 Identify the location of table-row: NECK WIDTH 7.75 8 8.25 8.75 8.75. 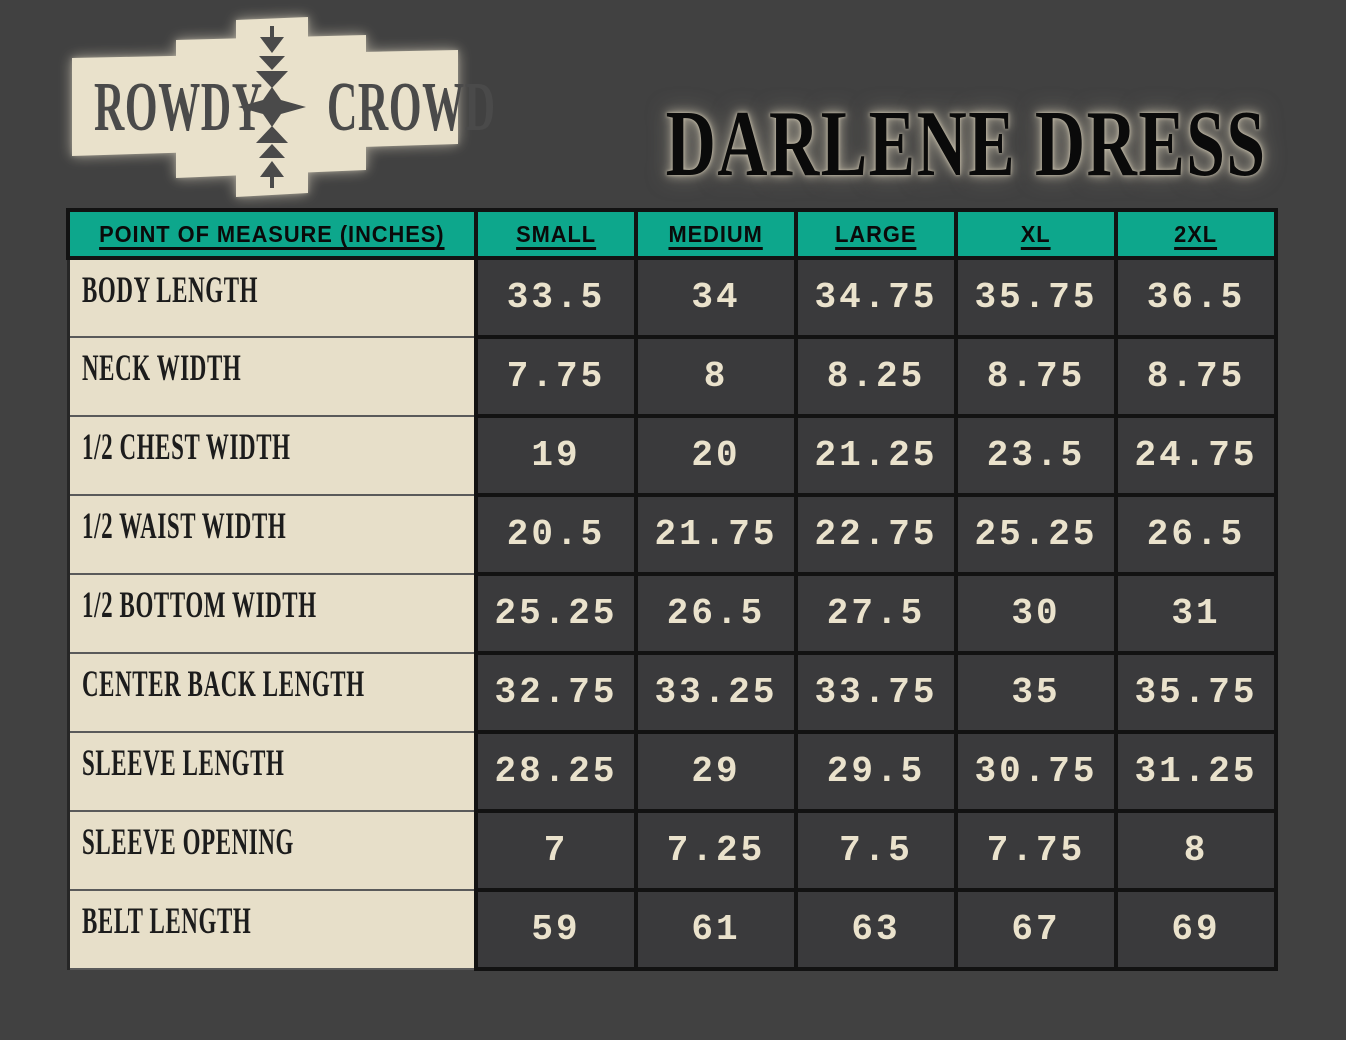
(672, 376).